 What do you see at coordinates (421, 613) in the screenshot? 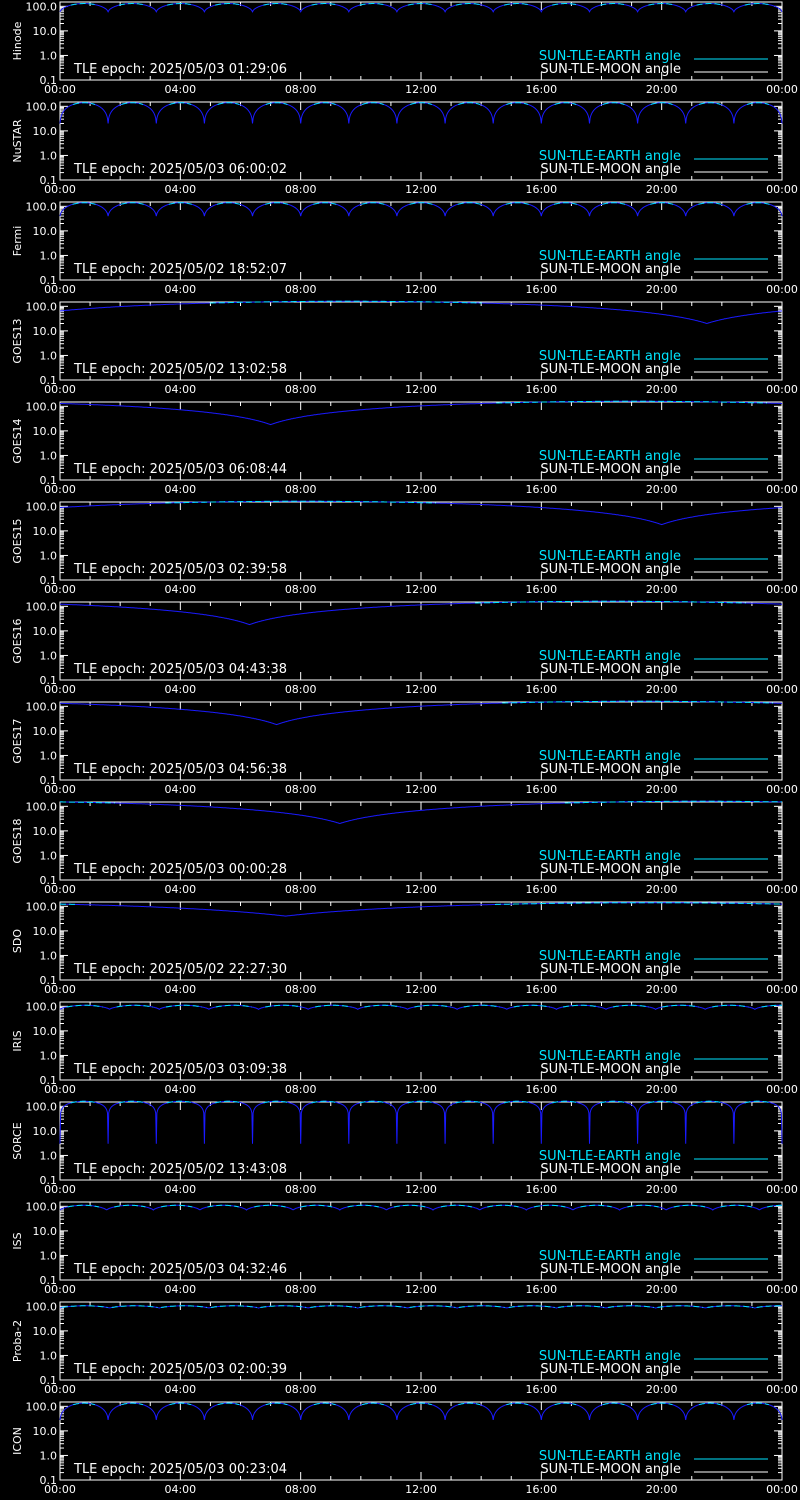
I see `series-line` at bounding box center [421, 613].